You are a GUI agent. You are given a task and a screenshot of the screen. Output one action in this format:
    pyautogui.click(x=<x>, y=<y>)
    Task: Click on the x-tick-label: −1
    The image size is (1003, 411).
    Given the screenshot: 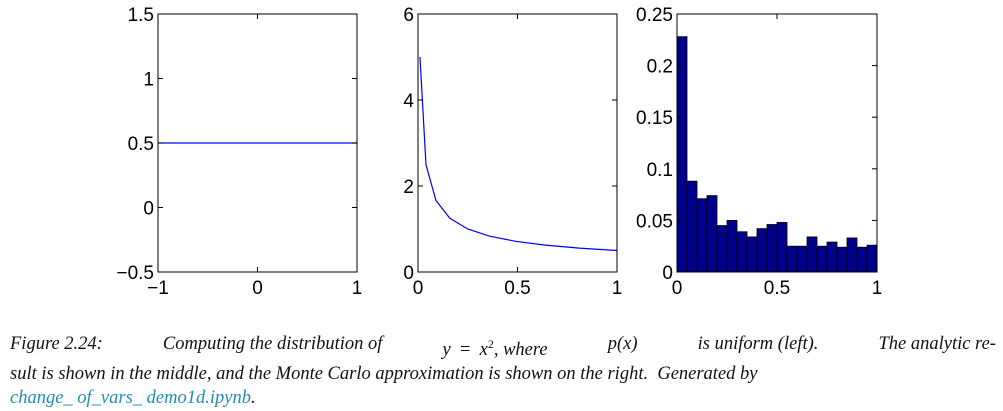 What is the action you would take?
    pyautogui.click(x=158, y=288)
    